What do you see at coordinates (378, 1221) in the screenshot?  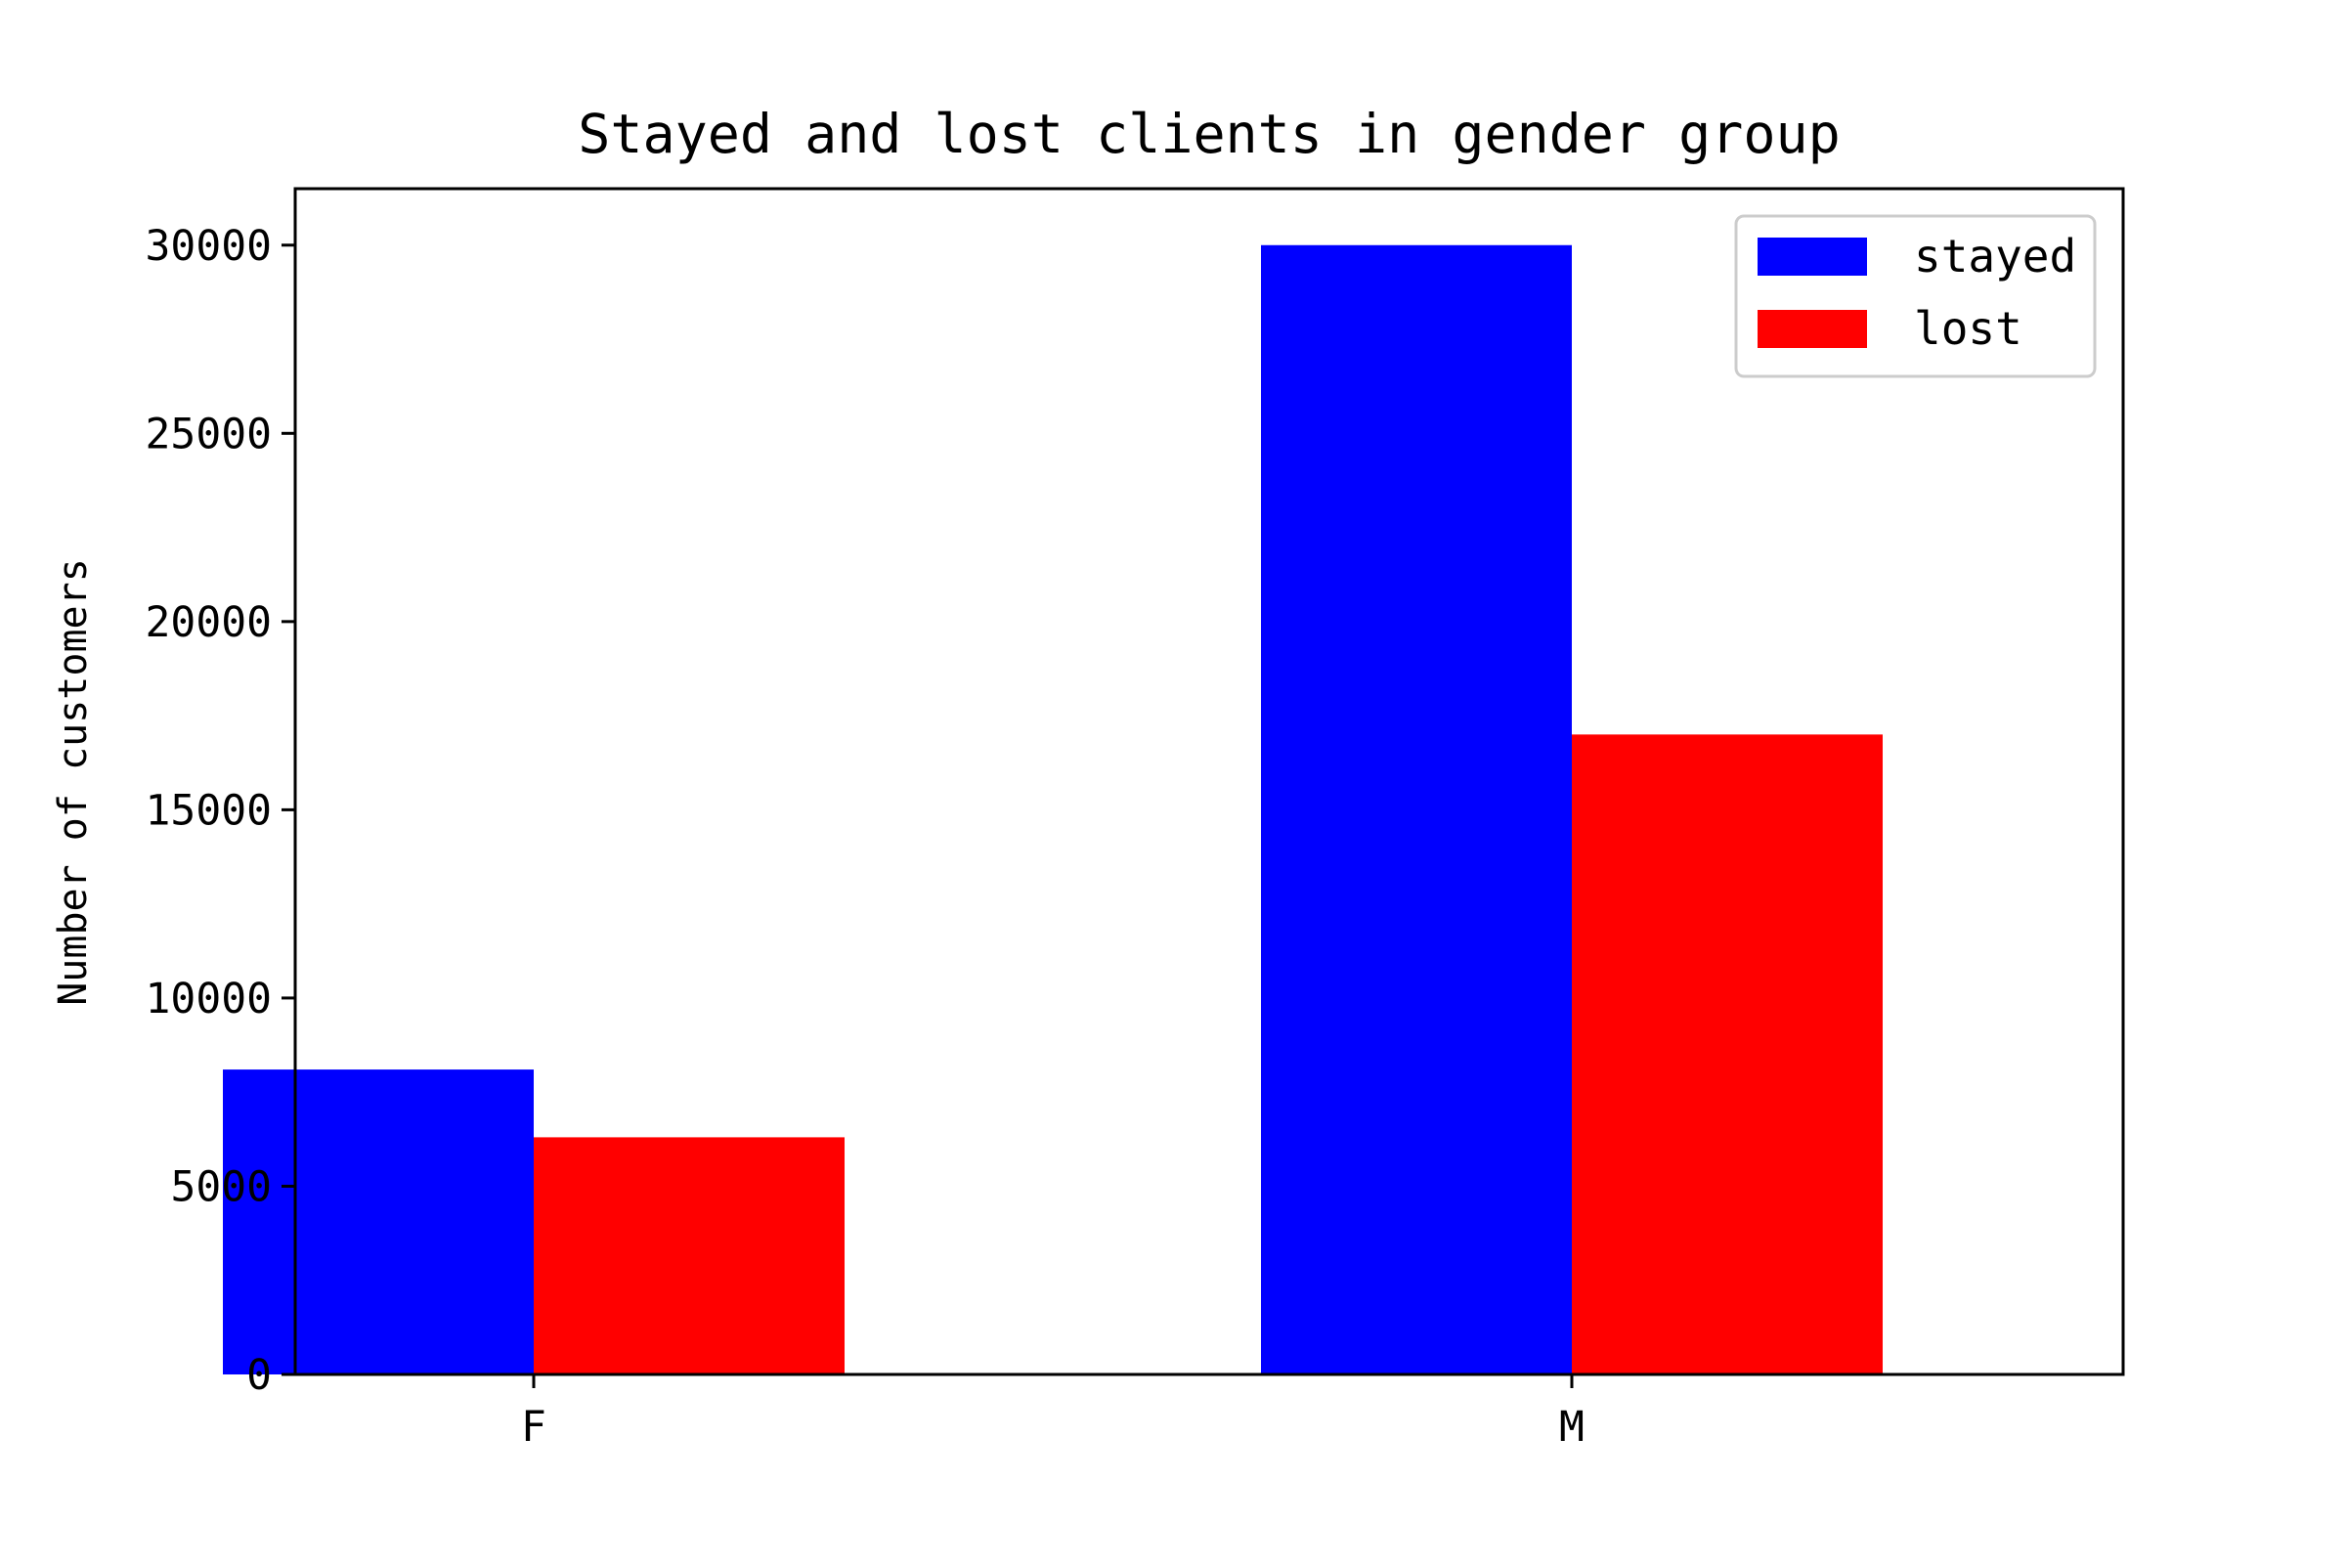 I see `bar-stayed-F` at bounding box center [378, 1221].